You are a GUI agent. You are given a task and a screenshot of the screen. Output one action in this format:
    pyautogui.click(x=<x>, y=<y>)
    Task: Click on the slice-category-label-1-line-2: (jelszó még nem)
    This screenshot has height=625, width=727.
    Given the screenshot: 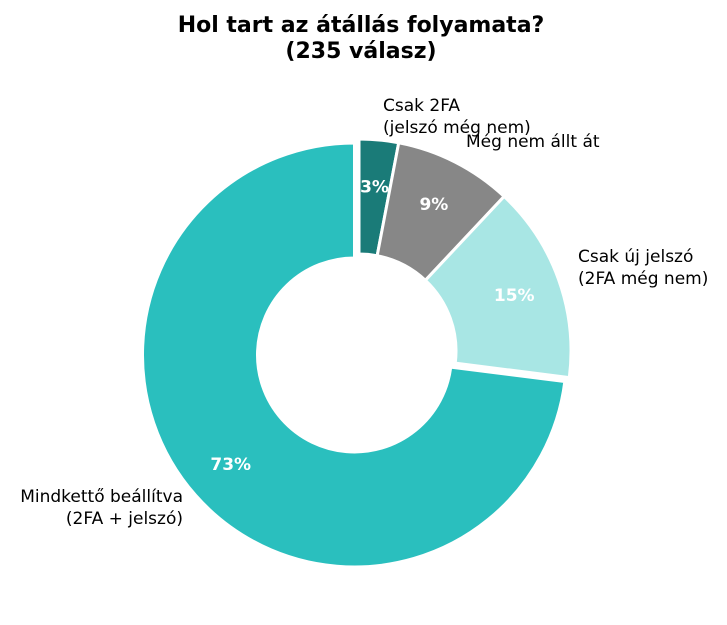 What is the action you would take?
    pyautogui.click(x=457, y=128)
    